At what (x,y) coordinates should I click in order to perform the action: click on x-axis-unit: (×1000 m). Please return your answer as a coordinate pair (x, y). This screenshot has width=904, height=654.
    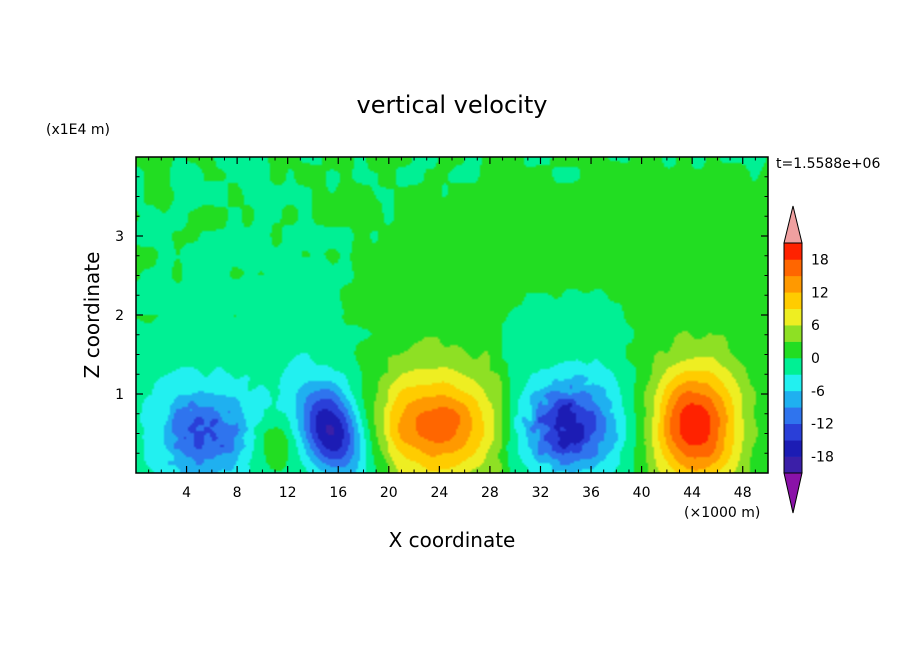
    Looking at the image, I should click on (722, 513).